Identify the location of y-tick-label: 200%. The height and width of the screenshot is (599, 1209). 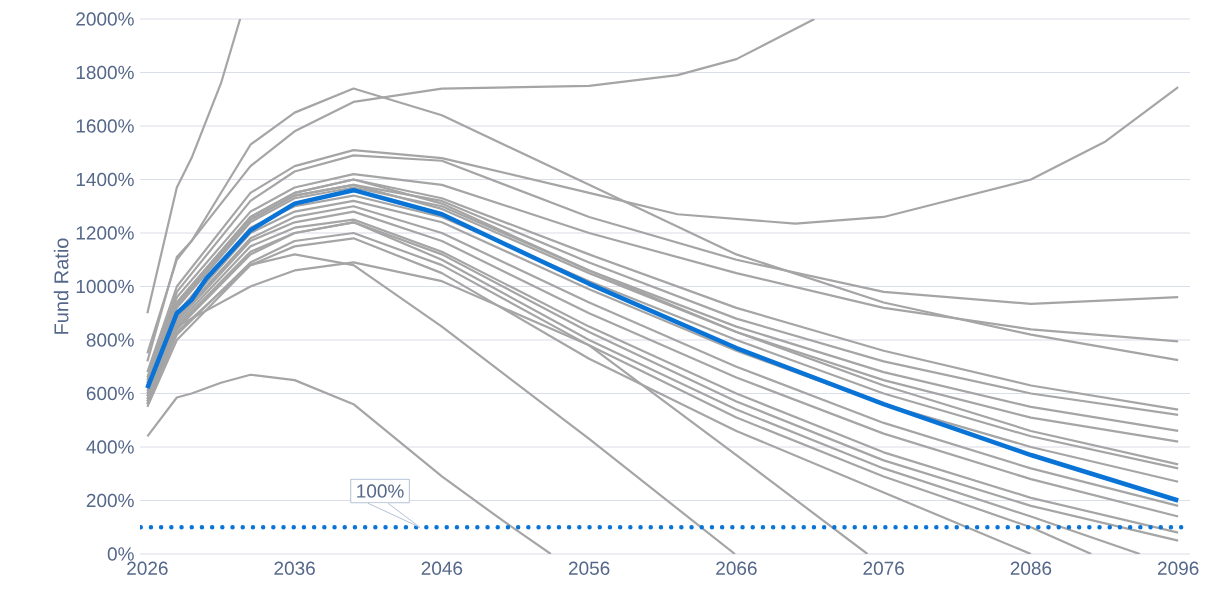
(110, 500).